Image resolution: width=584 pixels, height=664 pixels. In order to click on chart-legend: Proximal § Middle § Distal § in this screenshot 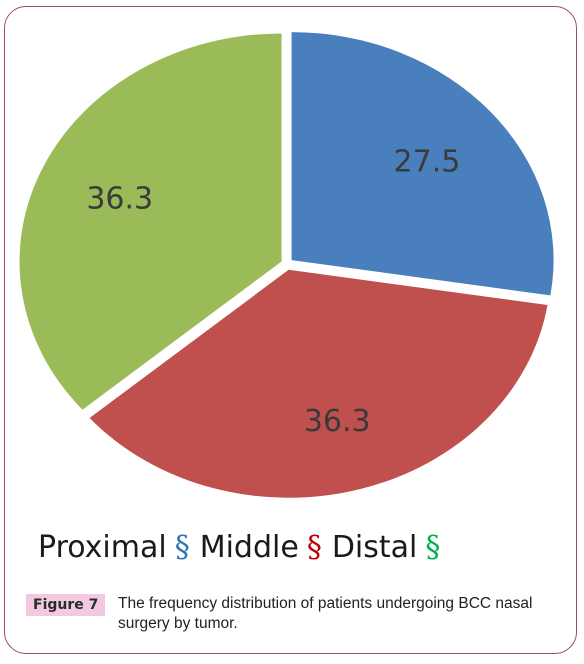, I will do `click(244, 552)`.